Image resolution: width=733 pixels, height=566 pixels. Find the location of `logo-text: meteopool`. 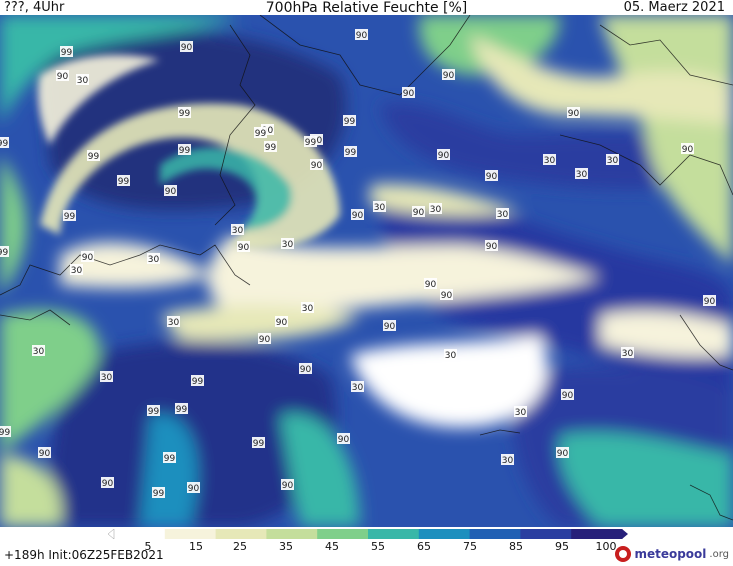

logo-text: meteopool is located at coordinates (670, 554).